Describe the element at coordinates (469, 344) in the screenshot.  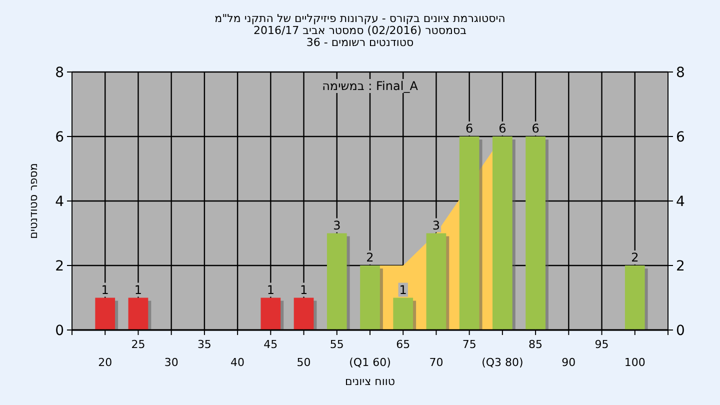
I see `x-tick-label: 75` at that location.